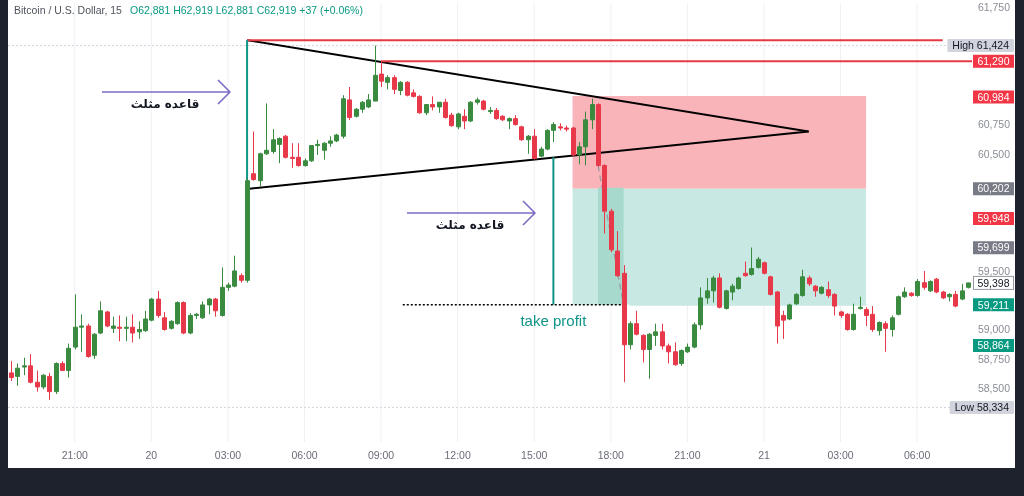 Image resolution: width=1024 pixels, height=496 pixels. Describe the element at coordinates (981, 45) in the screenshot. I see `ref-line-label: High 61,424` at that location.